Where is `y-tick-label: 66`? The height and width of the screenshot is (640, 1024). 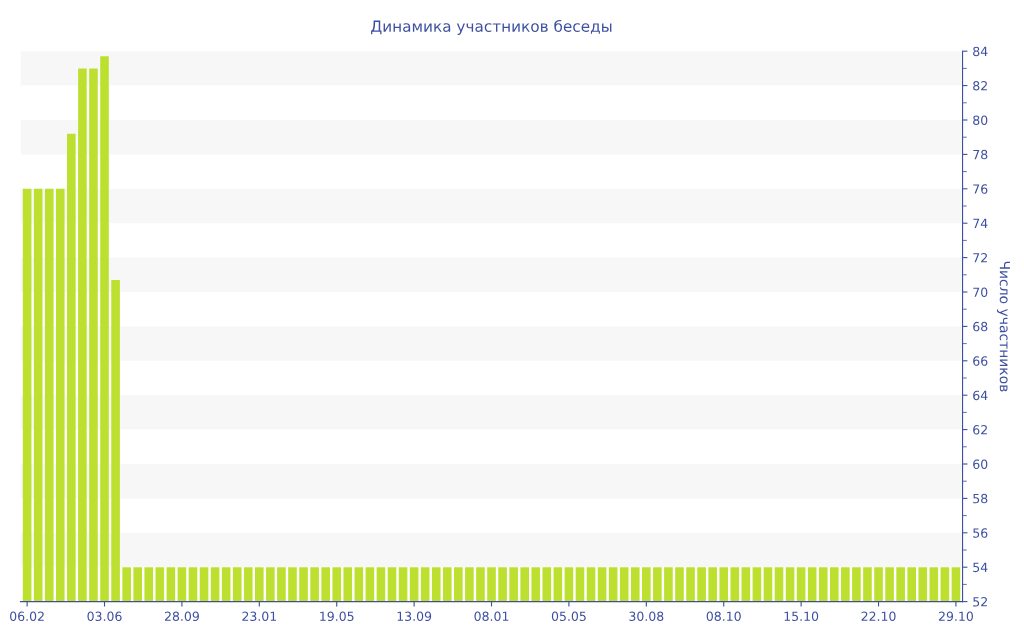 y-tick-label: 66 is located at coordinates (980, 361).